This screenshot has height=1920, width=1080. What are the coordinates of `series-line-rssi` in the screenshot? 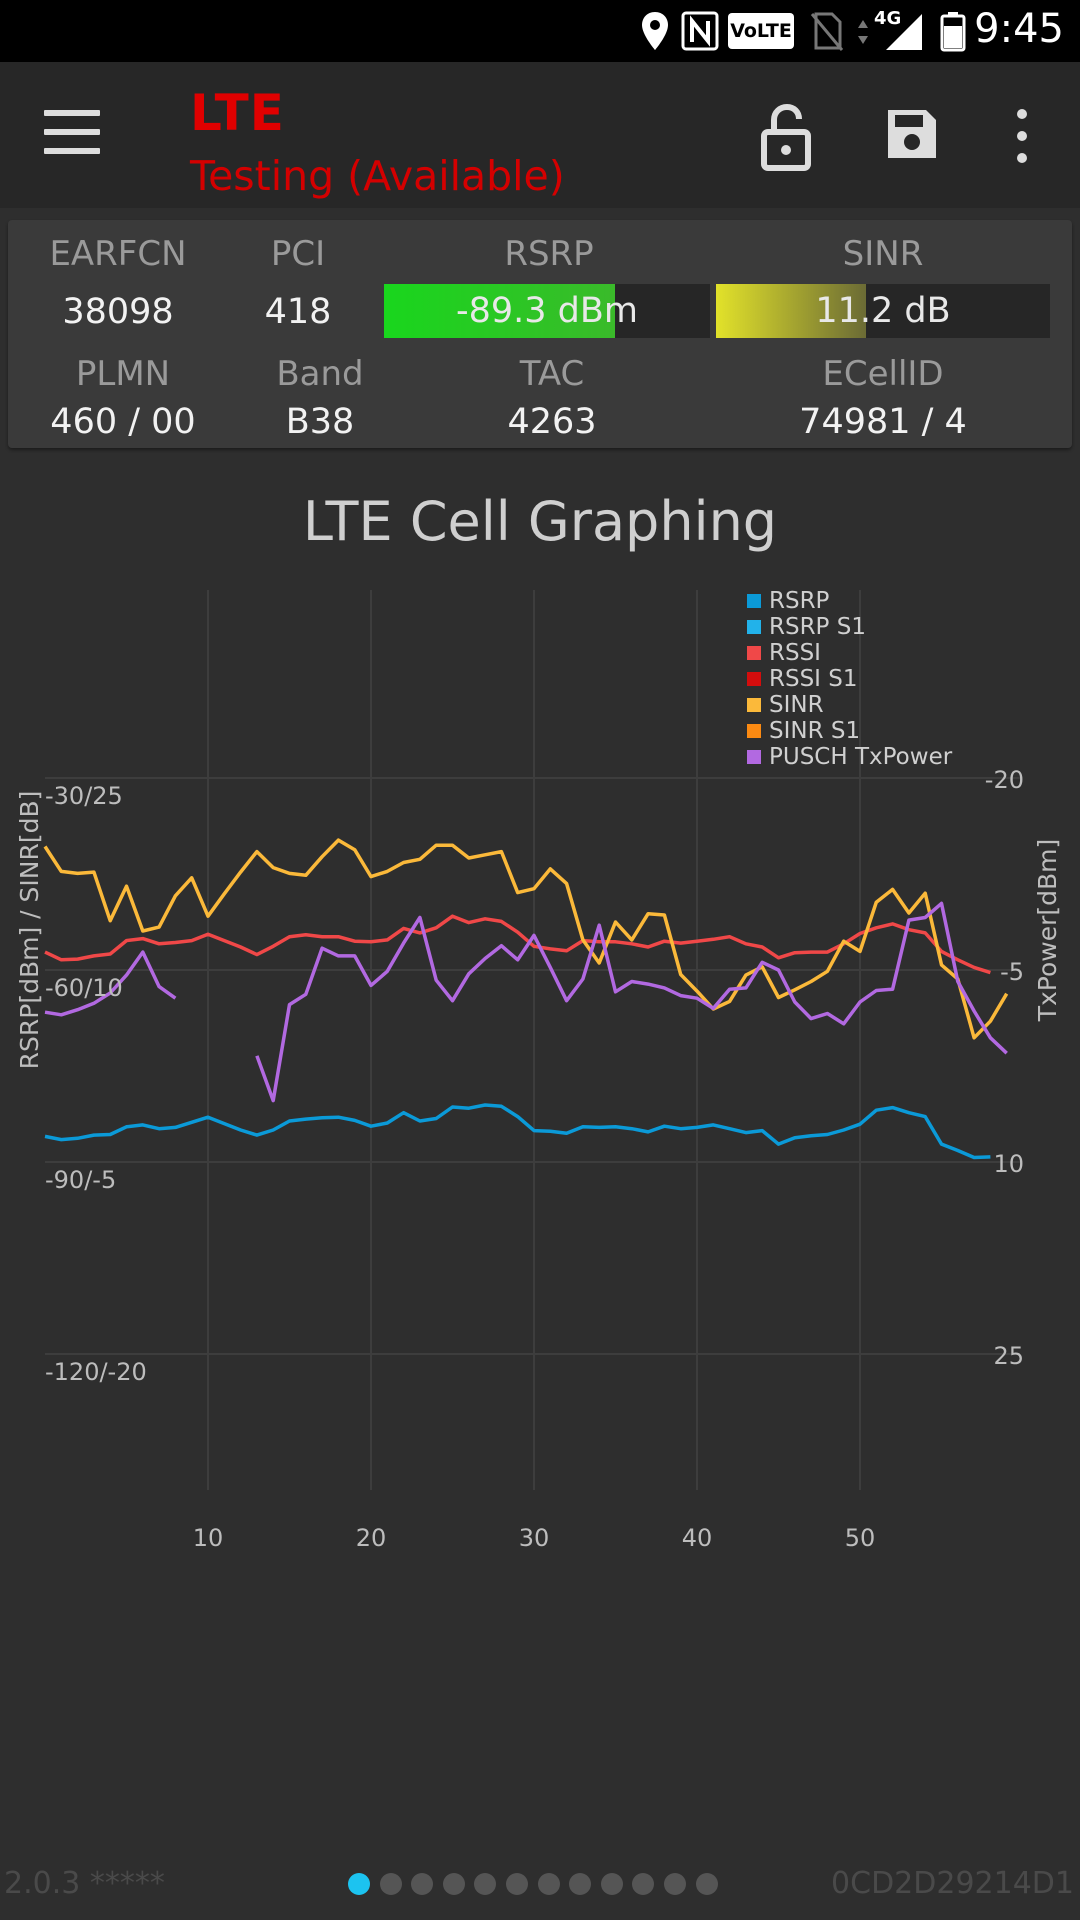 It's located at (517, 944).